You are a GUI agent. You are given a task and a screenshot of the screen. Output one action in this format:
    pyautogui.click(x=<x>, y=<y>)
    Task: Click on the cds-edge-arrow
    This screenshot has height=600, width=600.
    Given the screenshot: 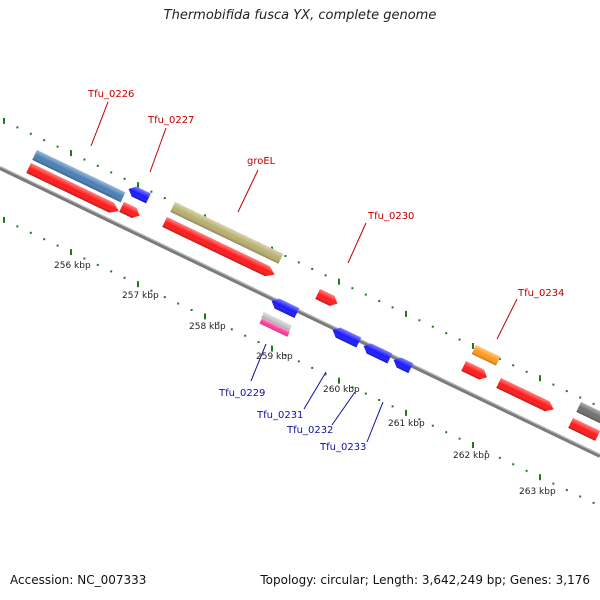 What is the action you would take?
    pyautogui.click(x=584, y=429)
    